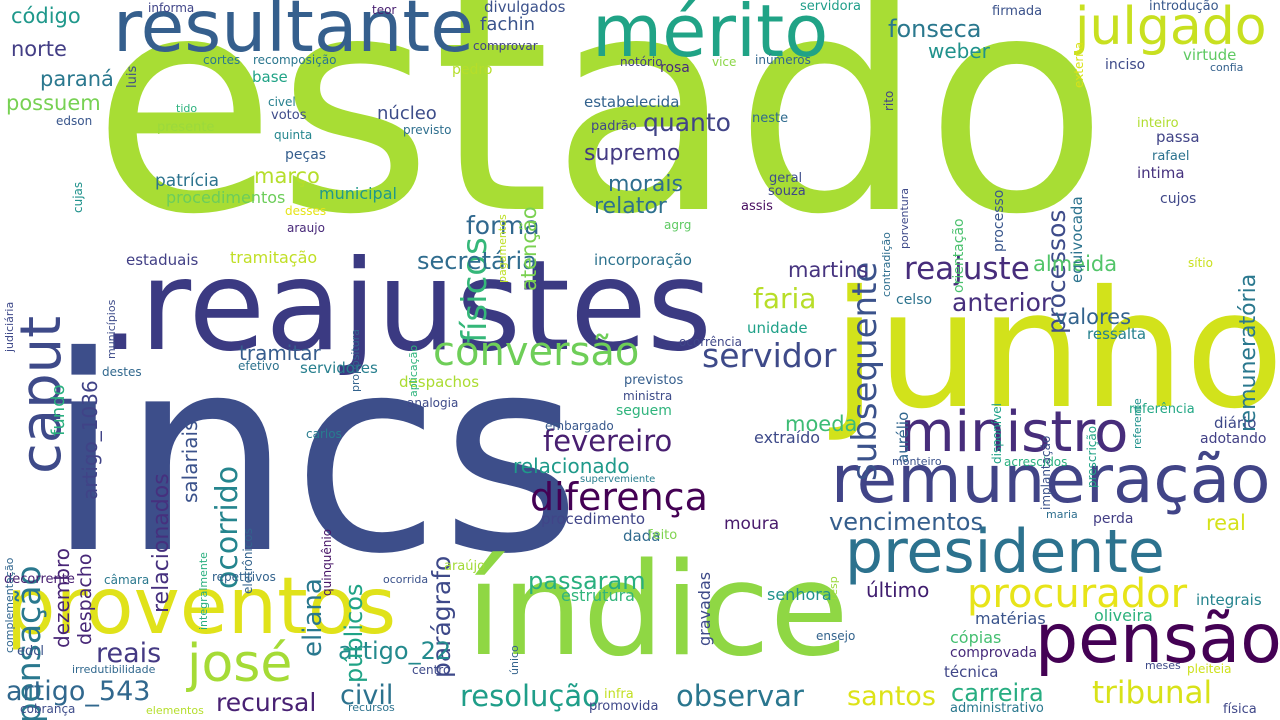 The image size is (1280, 720). Describe the element at coordinates (367, 695) in the screenshot. I see `cloud-word: civil` at that location.